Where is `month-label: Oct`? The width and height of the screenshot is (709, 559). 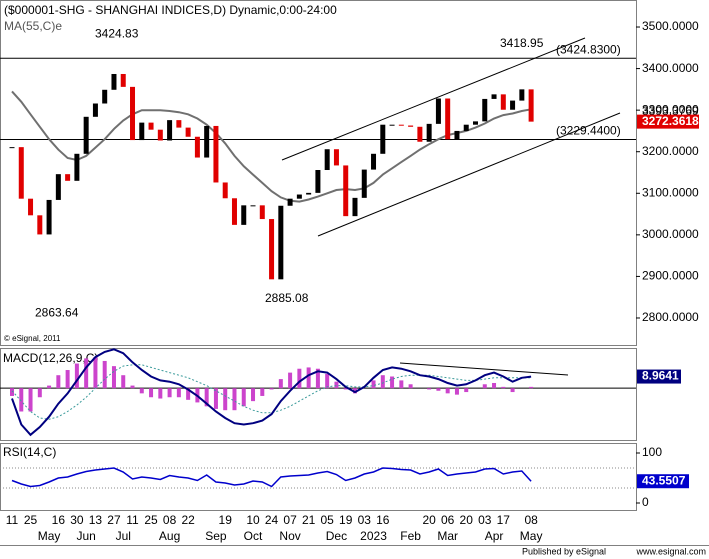
month-label: Oct is located at coordinates (253, 536).